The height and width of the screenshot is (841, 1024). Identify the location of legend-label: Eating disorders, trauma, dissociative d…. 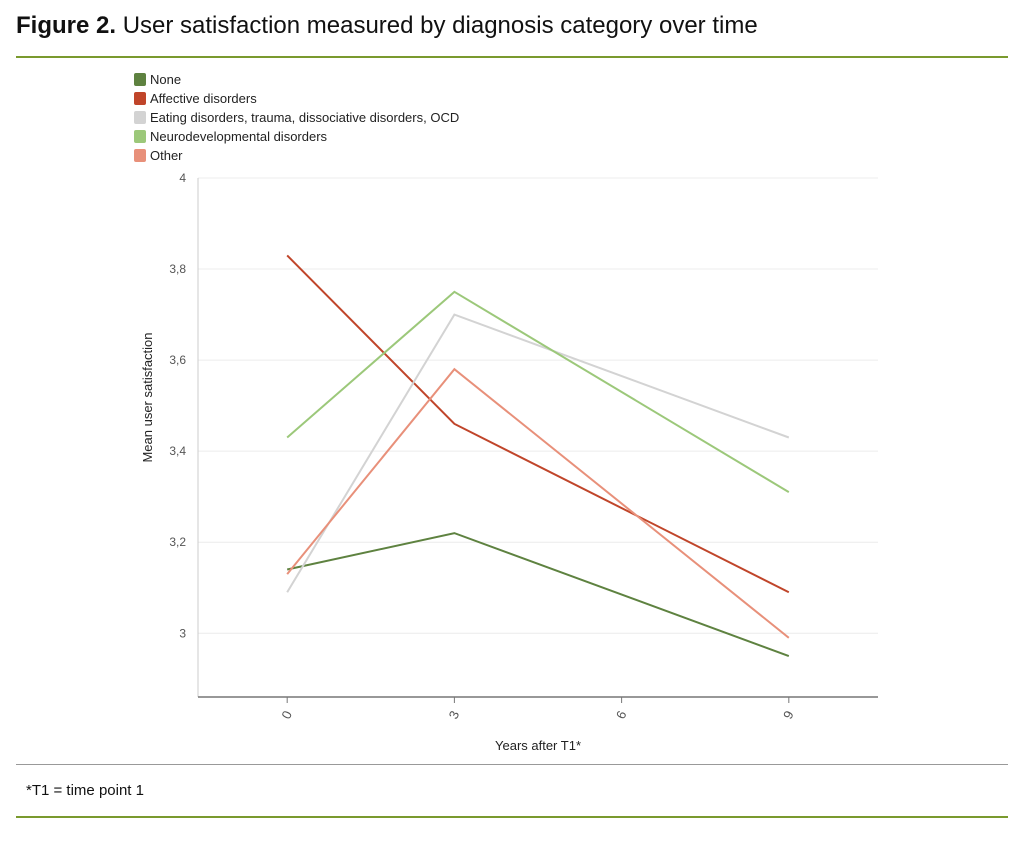
(304, 117).